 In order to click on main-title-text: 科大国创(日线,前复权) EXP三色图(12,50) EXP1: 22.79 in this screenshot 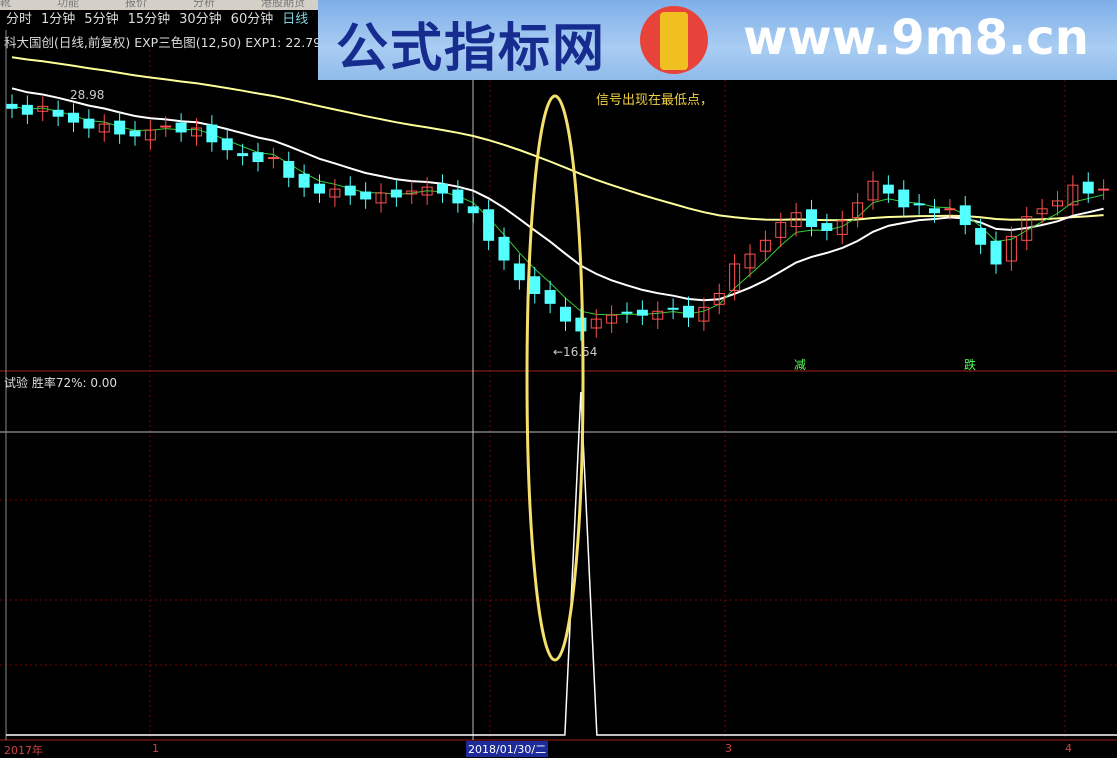, I will do `click(163, 42)`.